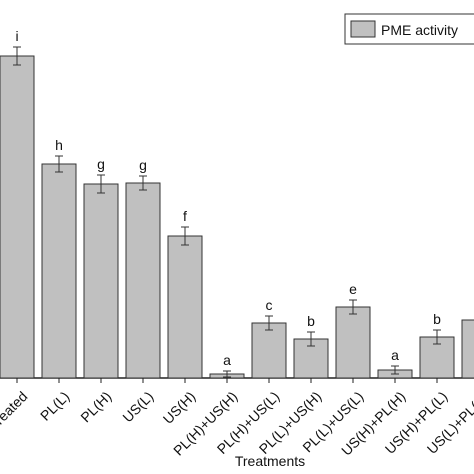 The height and width of the screenshot is (474, 474). What do you see at coordinates (185, 216) in the screenshot?
I see `significance-letter: f` at bounding box center [185, 216].